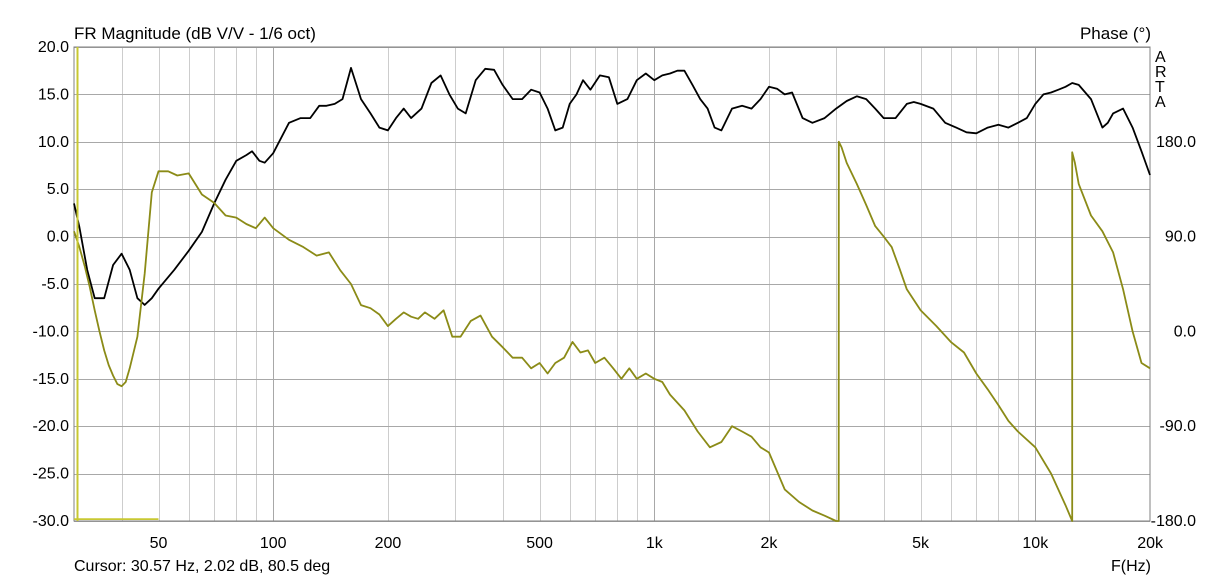  What do you see at coordinates (921, 543) in the screenshot?
I see `x-tick-label: 5k` at bounding box center [921, 543].